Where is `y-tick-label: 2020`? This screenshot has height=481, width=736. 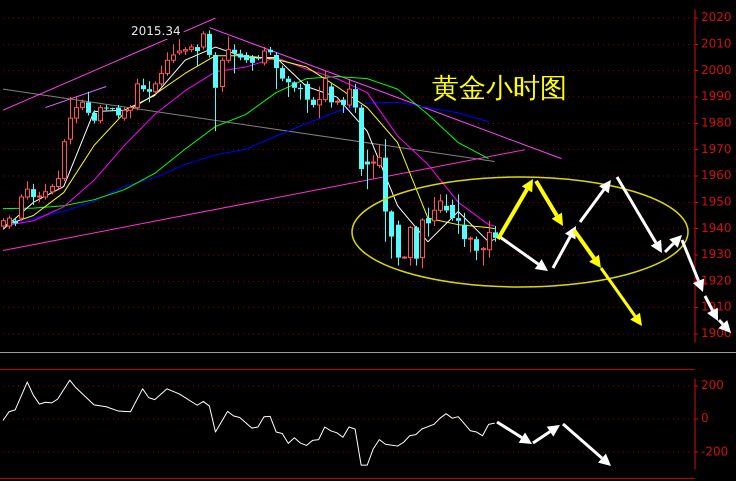 y-tick-label: 2020 is located at coordinates (716, 17).